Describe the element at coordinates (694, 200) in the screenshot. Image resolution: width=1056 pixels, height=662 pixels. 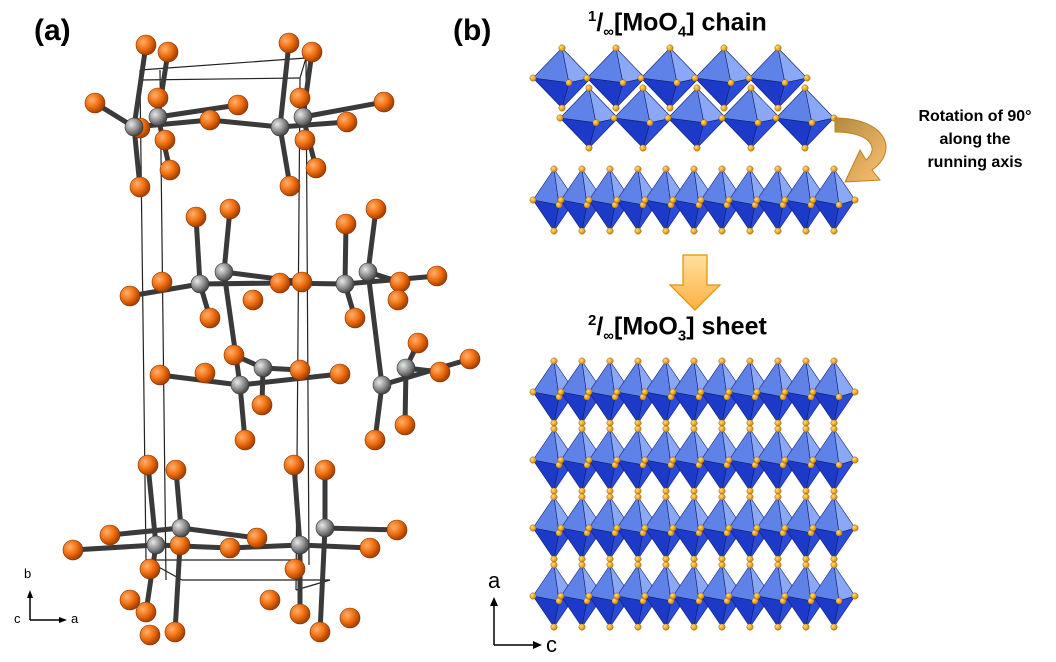
I see `rotated-chain-octahedra-row` at that location.